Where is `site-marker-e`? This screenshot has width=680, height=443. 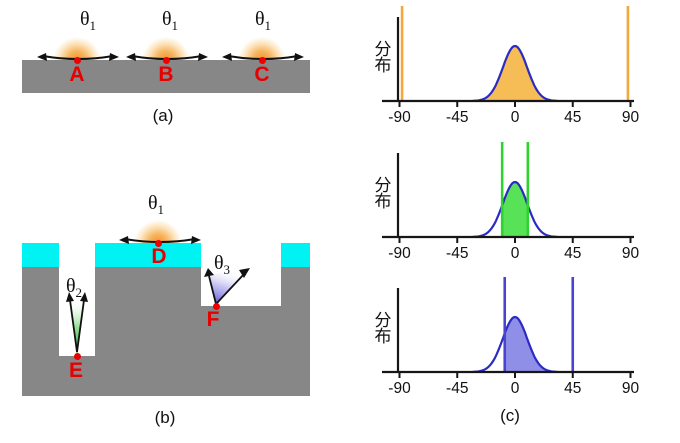
site-marker-e is located at coordinates (77, 356).